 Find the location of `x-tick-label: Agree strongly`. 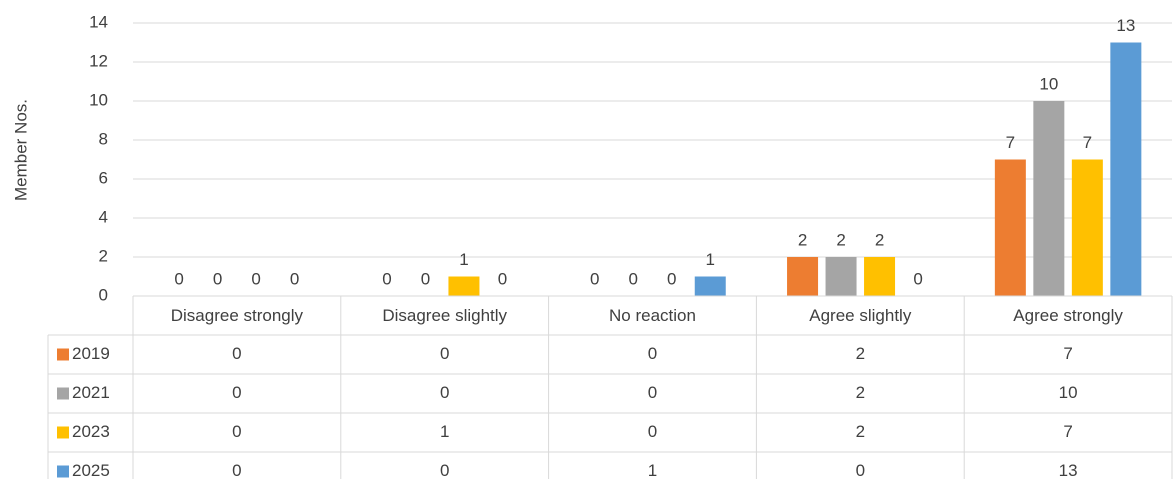

x-tick-label: Agree strongly is located at coordinates (1068, 315).